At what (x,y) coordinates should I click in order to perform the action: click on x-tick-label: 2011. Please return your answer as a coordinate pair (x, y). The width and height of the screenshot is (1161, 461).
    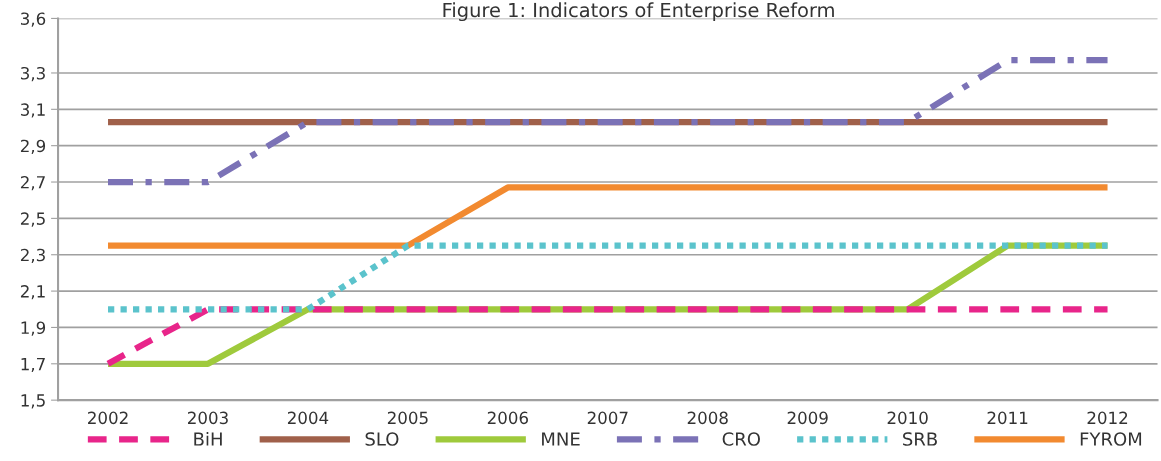
    Looking at the image, I should click on (1007, 418).